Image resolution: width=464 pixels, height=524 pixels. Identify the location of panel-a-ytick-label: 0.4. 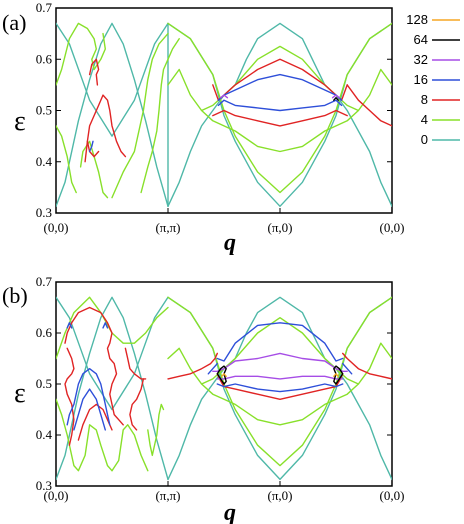
(44, 161).